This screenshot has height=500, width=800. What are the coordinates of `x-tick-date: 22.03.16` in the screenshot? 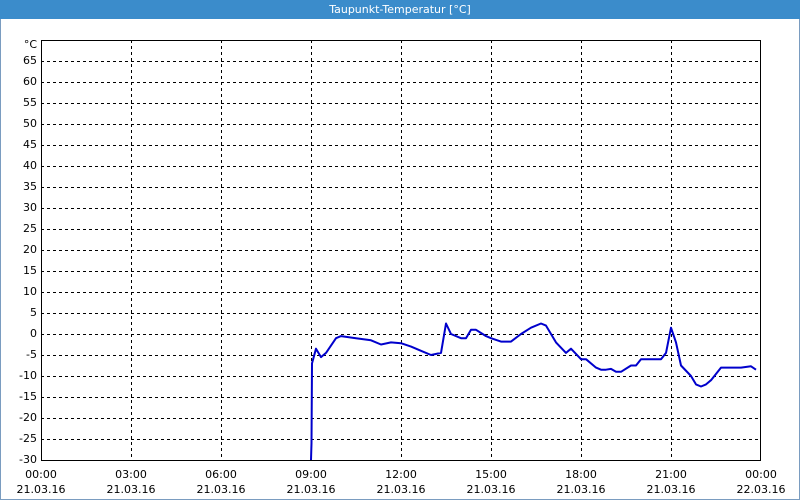 It's located at (761, 489).